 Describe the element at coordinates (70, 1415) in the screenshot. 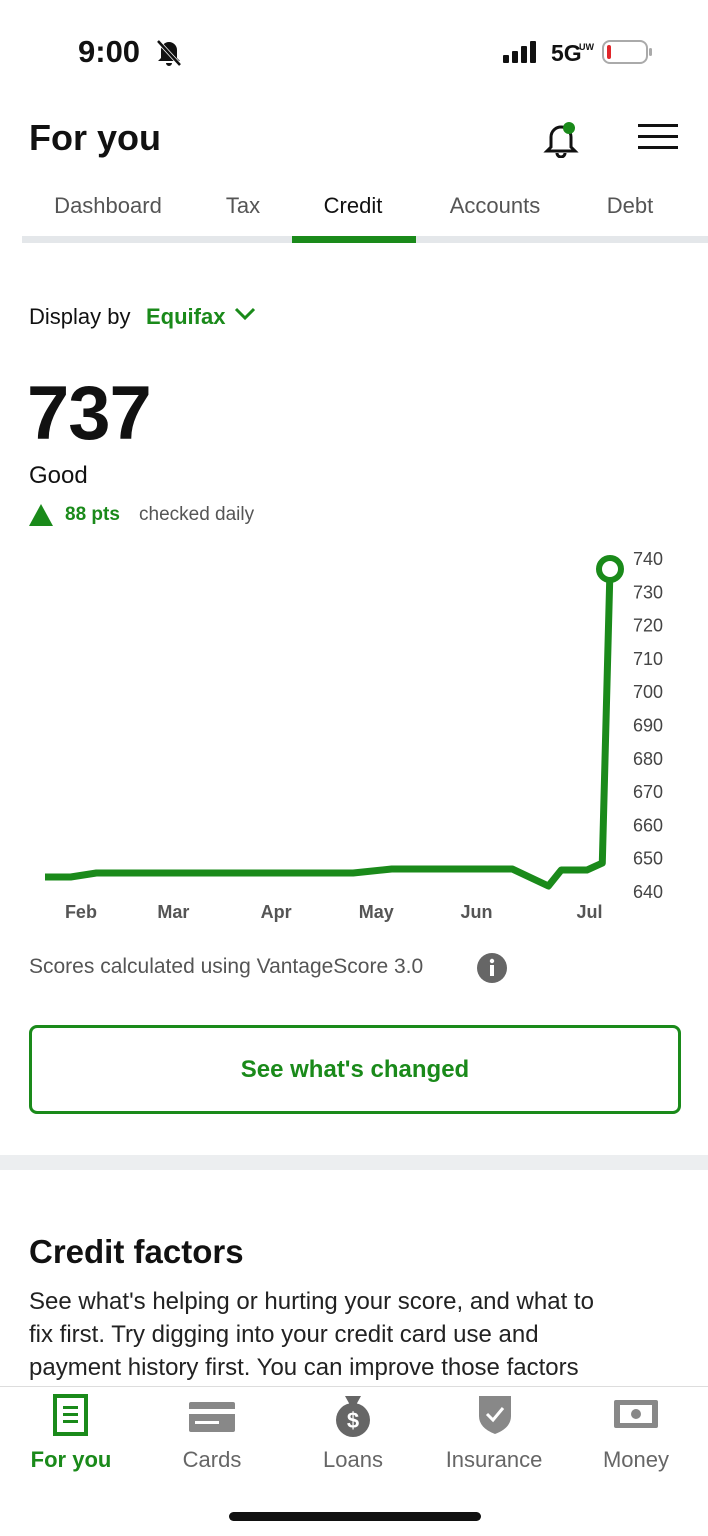

I see `nav-icon-for-you` at that location.